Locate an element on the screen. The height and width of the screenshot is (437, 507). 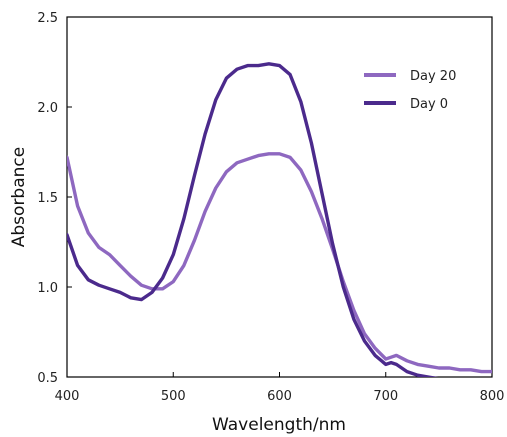
x-axis: 400 500 600 700 800 is located at coordinates (280, 388).